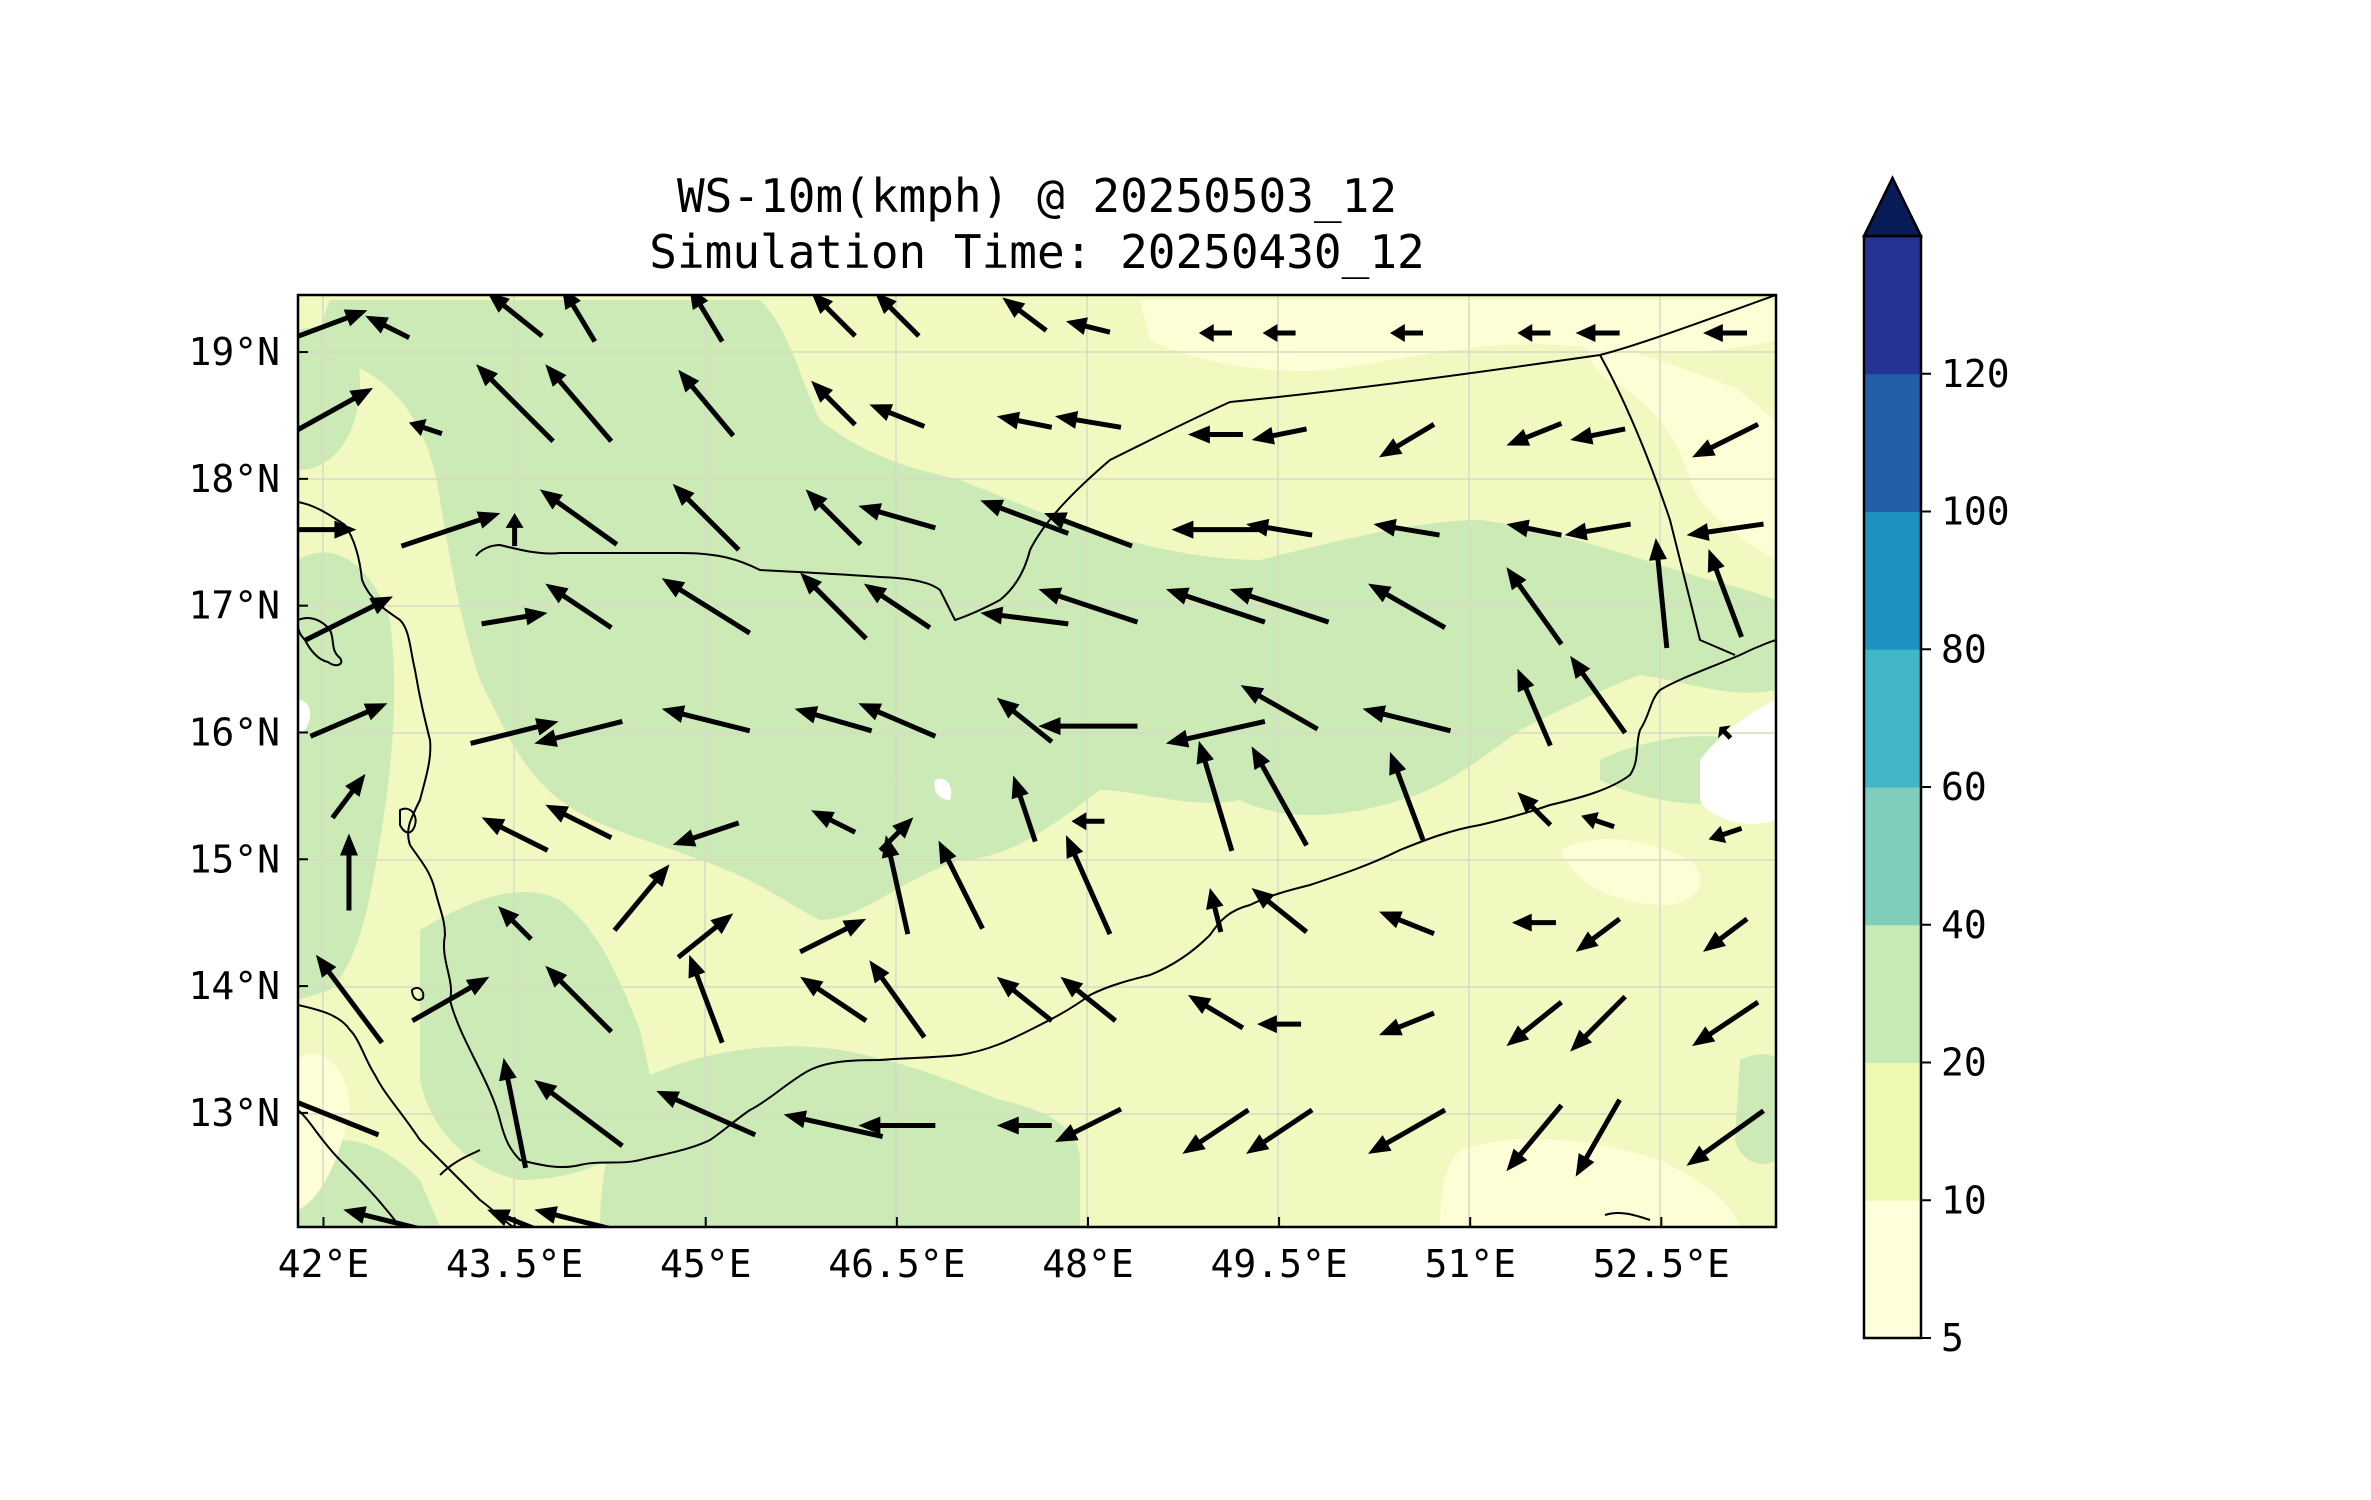 Image resolution: width=2371 pixels, height=1500 pixels. Describe the element at coordinates (1975, 512) in the screenshot. I see `colorbar-tick-label: 100` at that location.